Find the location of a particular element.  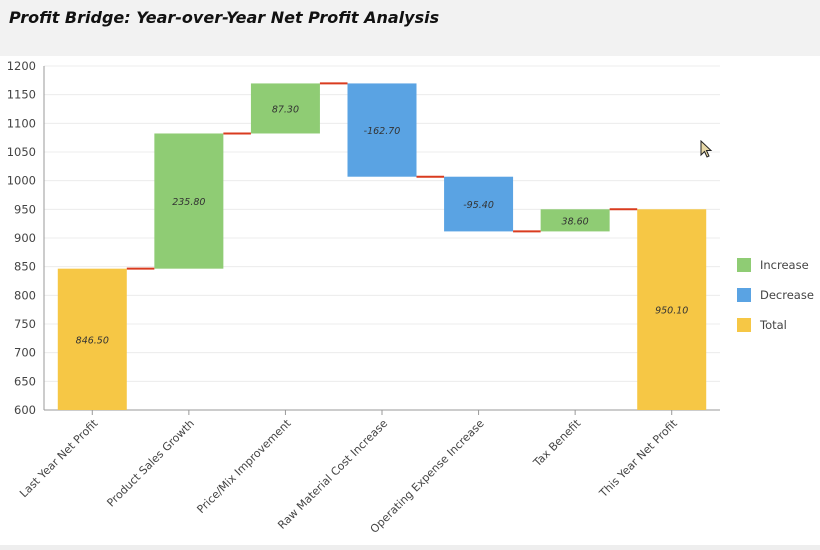

data-label: 38.60 is located at coordinates (575, 221).